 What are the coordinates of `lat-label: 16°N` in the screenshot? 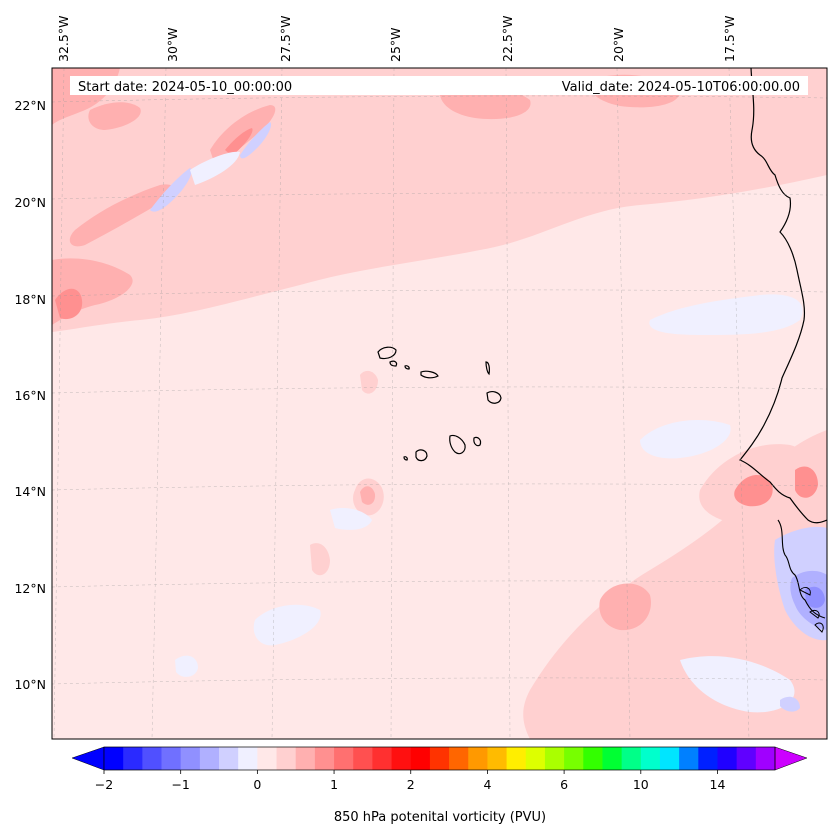 It's located at (30, 395).